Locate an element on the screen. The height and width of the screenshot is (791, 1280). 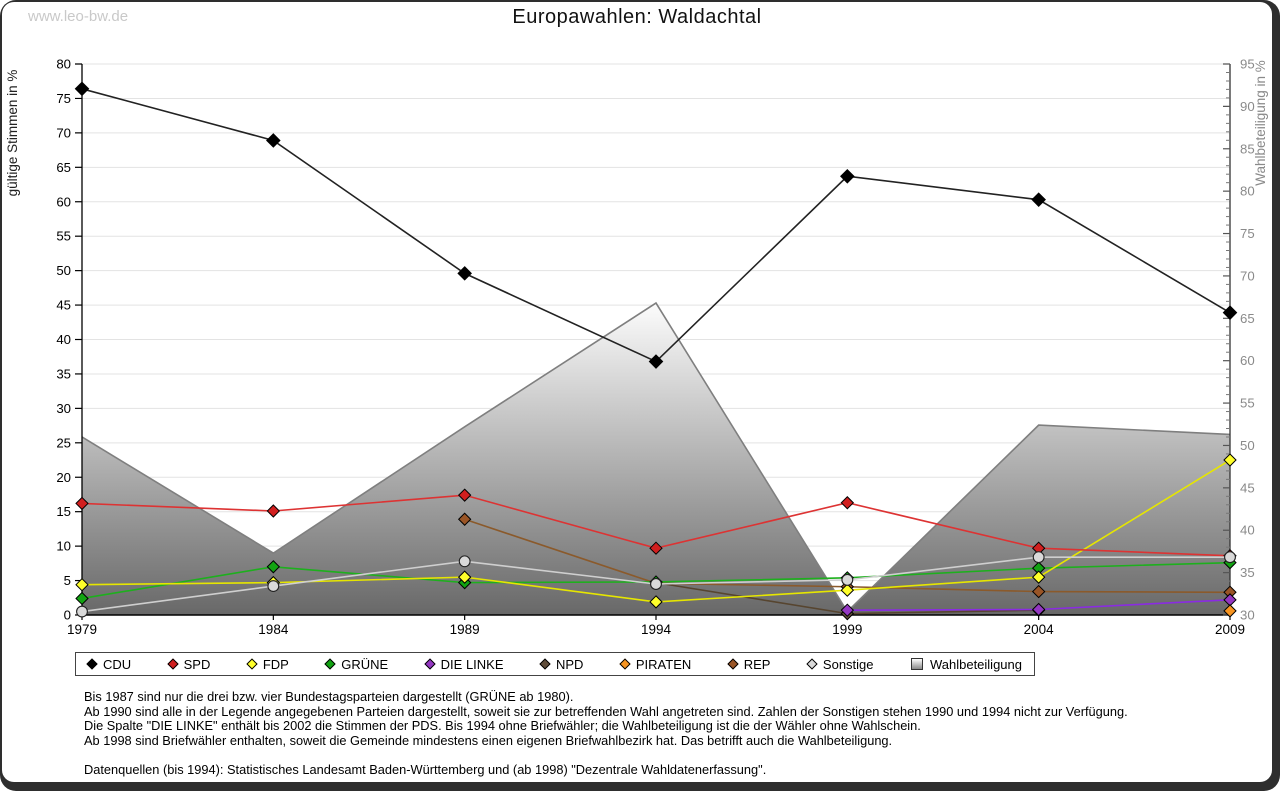
legend-item-die-linke: DIE LINKE is located at coordinates (464, 664).